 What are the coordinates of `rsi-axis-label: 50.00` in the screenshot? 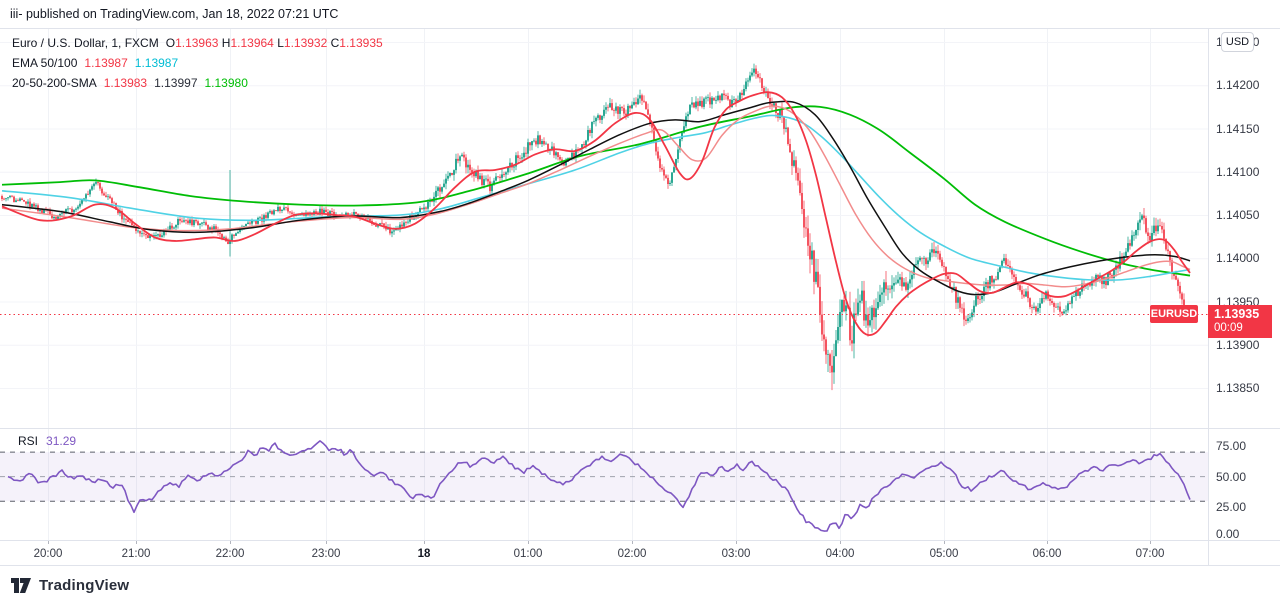 It's located at (1231, 476).